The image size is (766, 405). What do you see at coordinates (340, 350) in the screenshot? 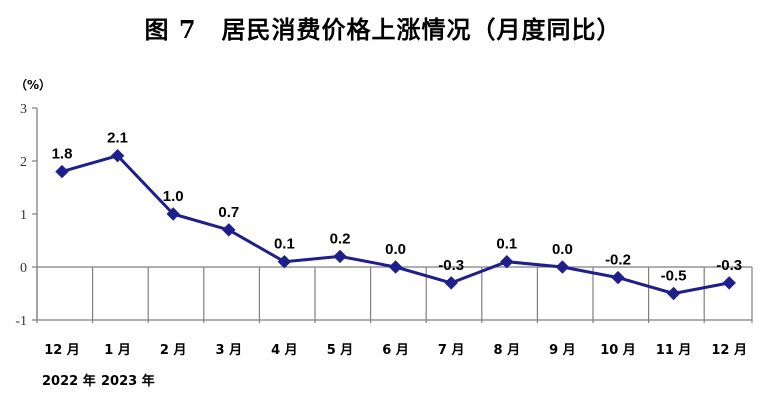
I see `x-tick-label: 5 月` at bounding box center [340, 350].